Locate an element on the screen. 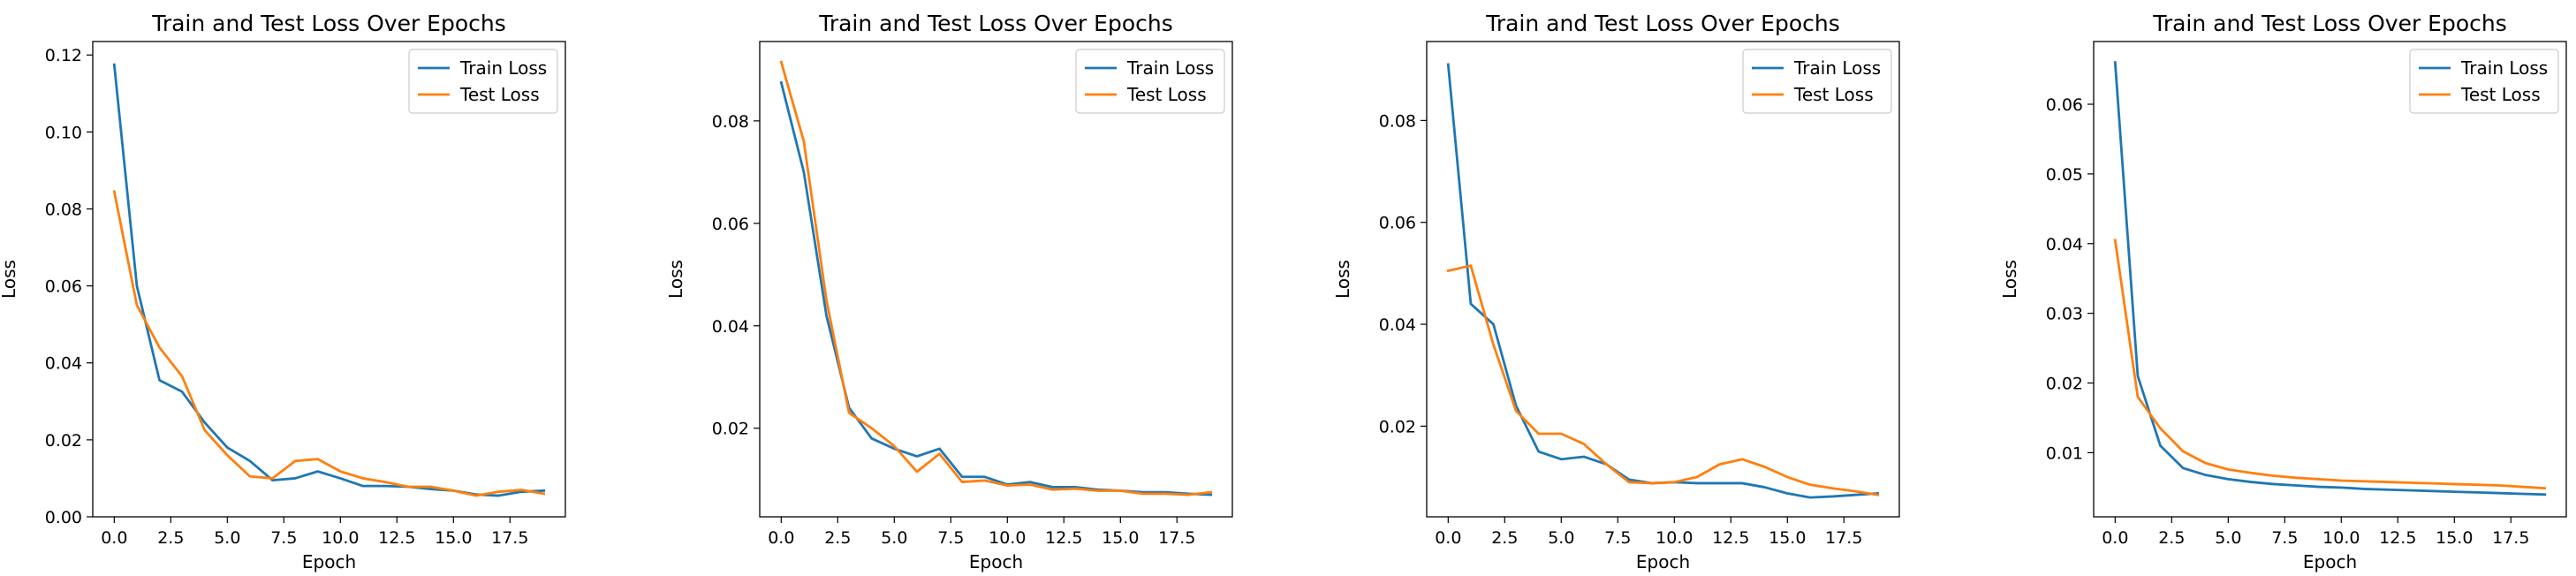 The height and width of the screenshot is (576, 2576). y-tick-label: 0.10 is located at coordinates (63, 132).